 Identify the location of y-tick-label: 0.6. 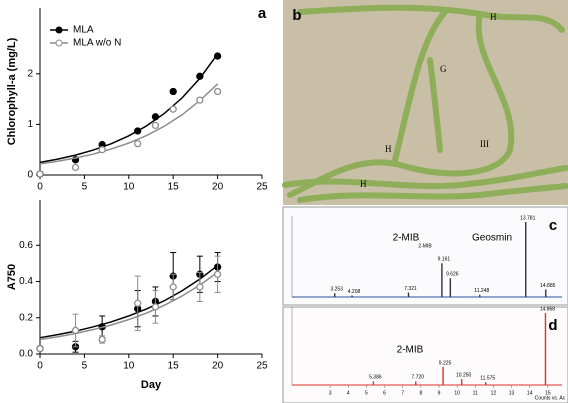
(26, 245).